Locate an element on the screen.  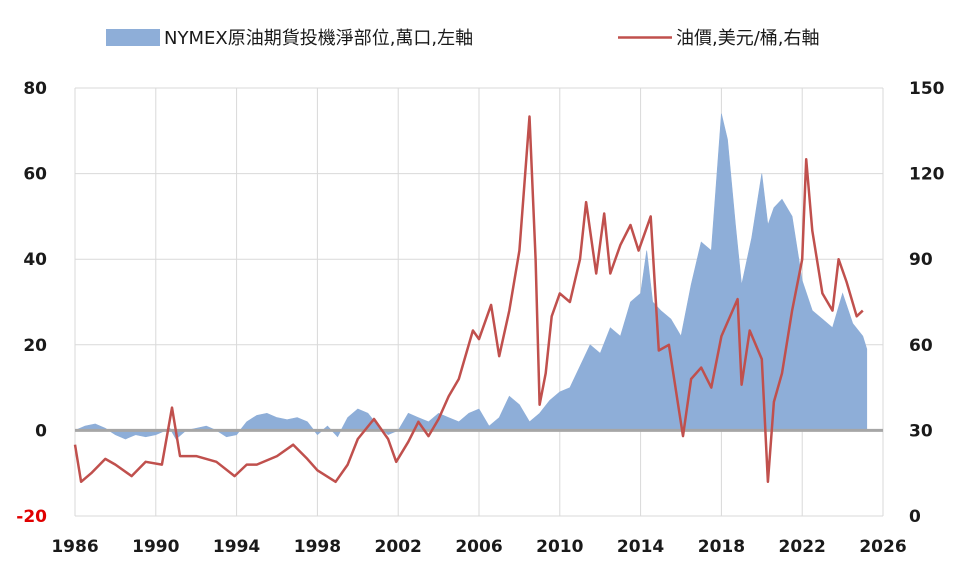
x-tick-label: 2014 is located at coordinates (640, 547).